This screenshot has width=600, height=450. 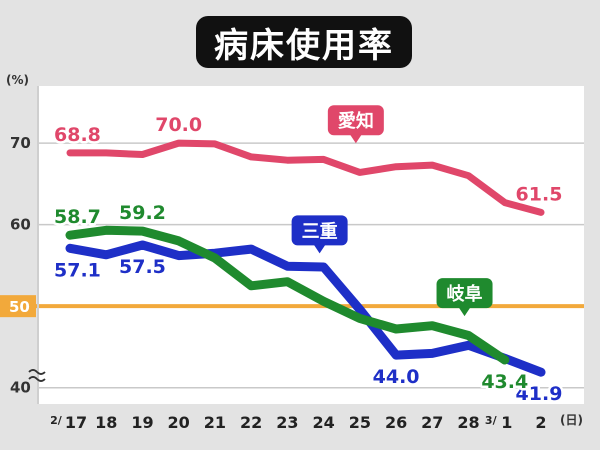 I want to click on reference-label: 50, so click(x=19, y=307).